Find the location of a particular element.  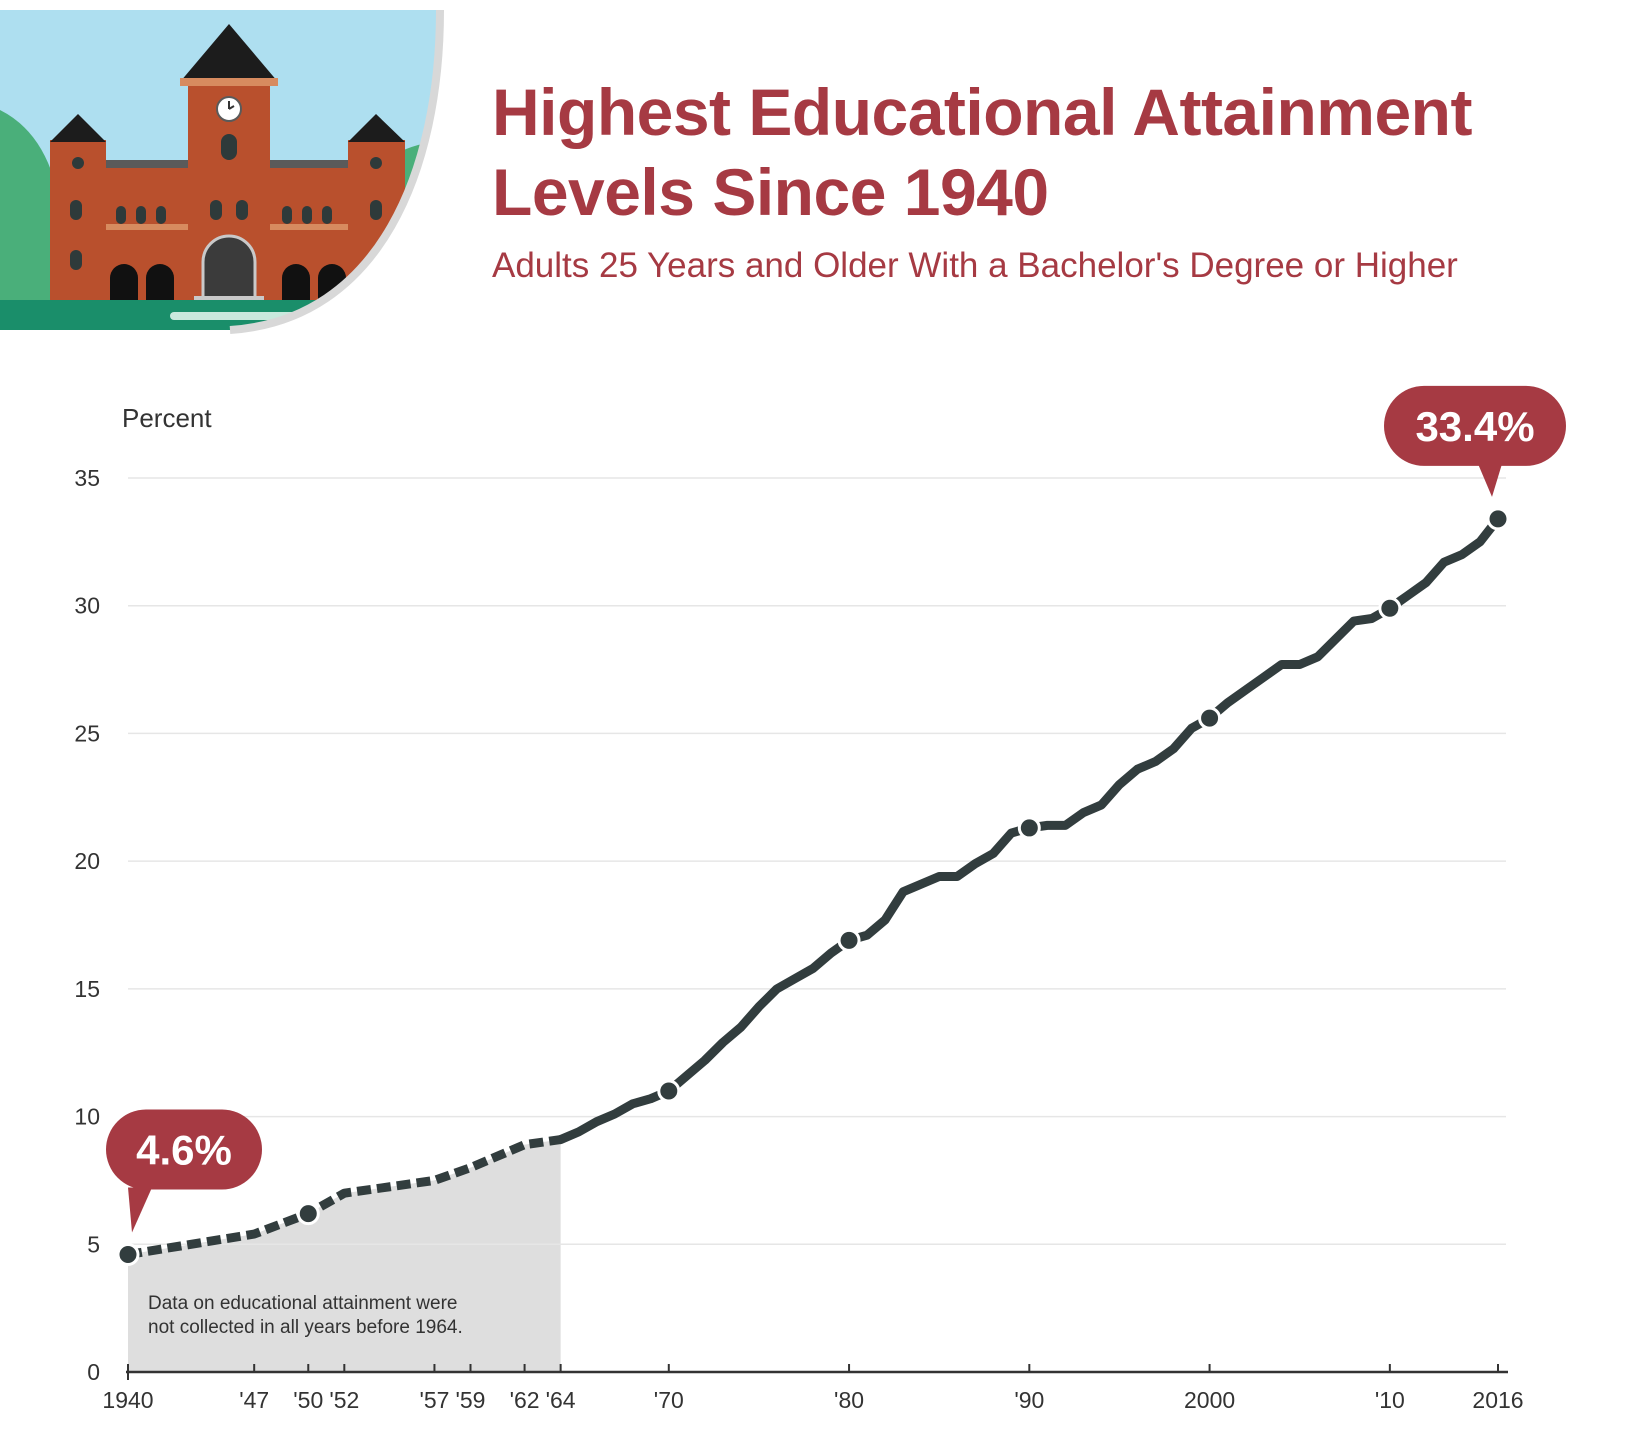

y-tick-label: 30 is located at coordinates (87, 606).